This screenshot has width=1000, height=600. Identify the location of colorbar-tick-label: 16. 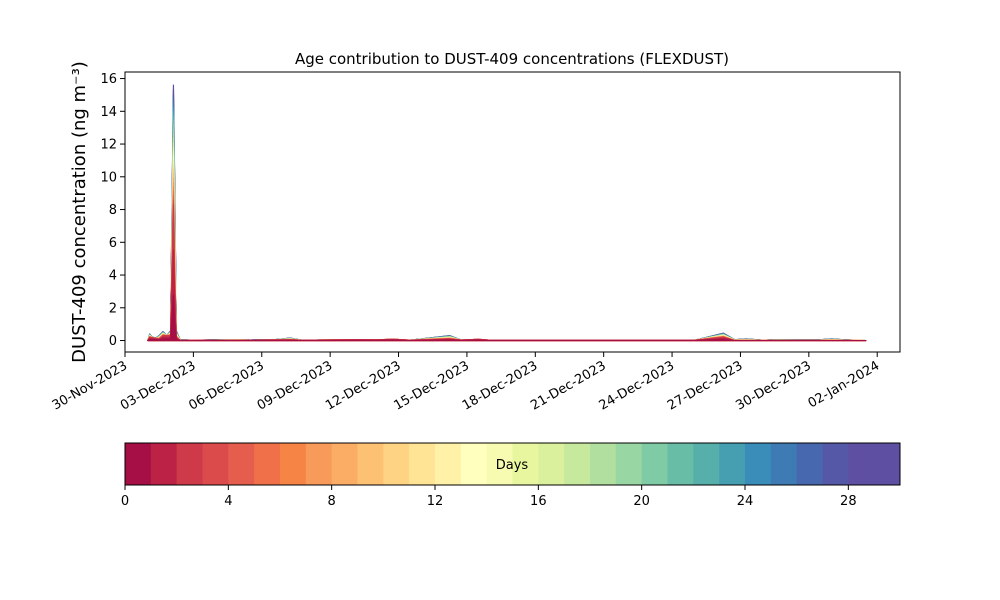
(538, 501).